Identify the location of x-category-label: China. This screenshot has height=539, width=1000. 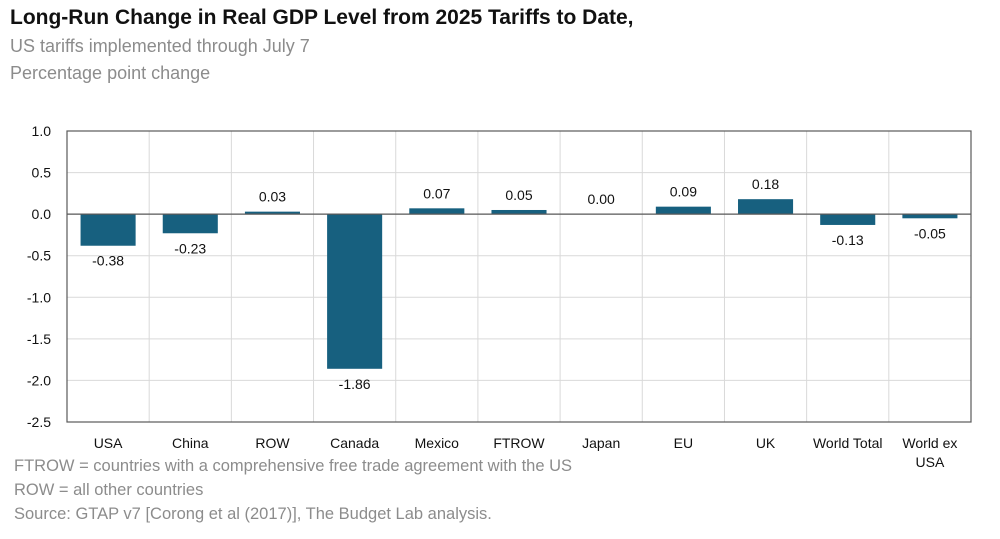
(190, 443).